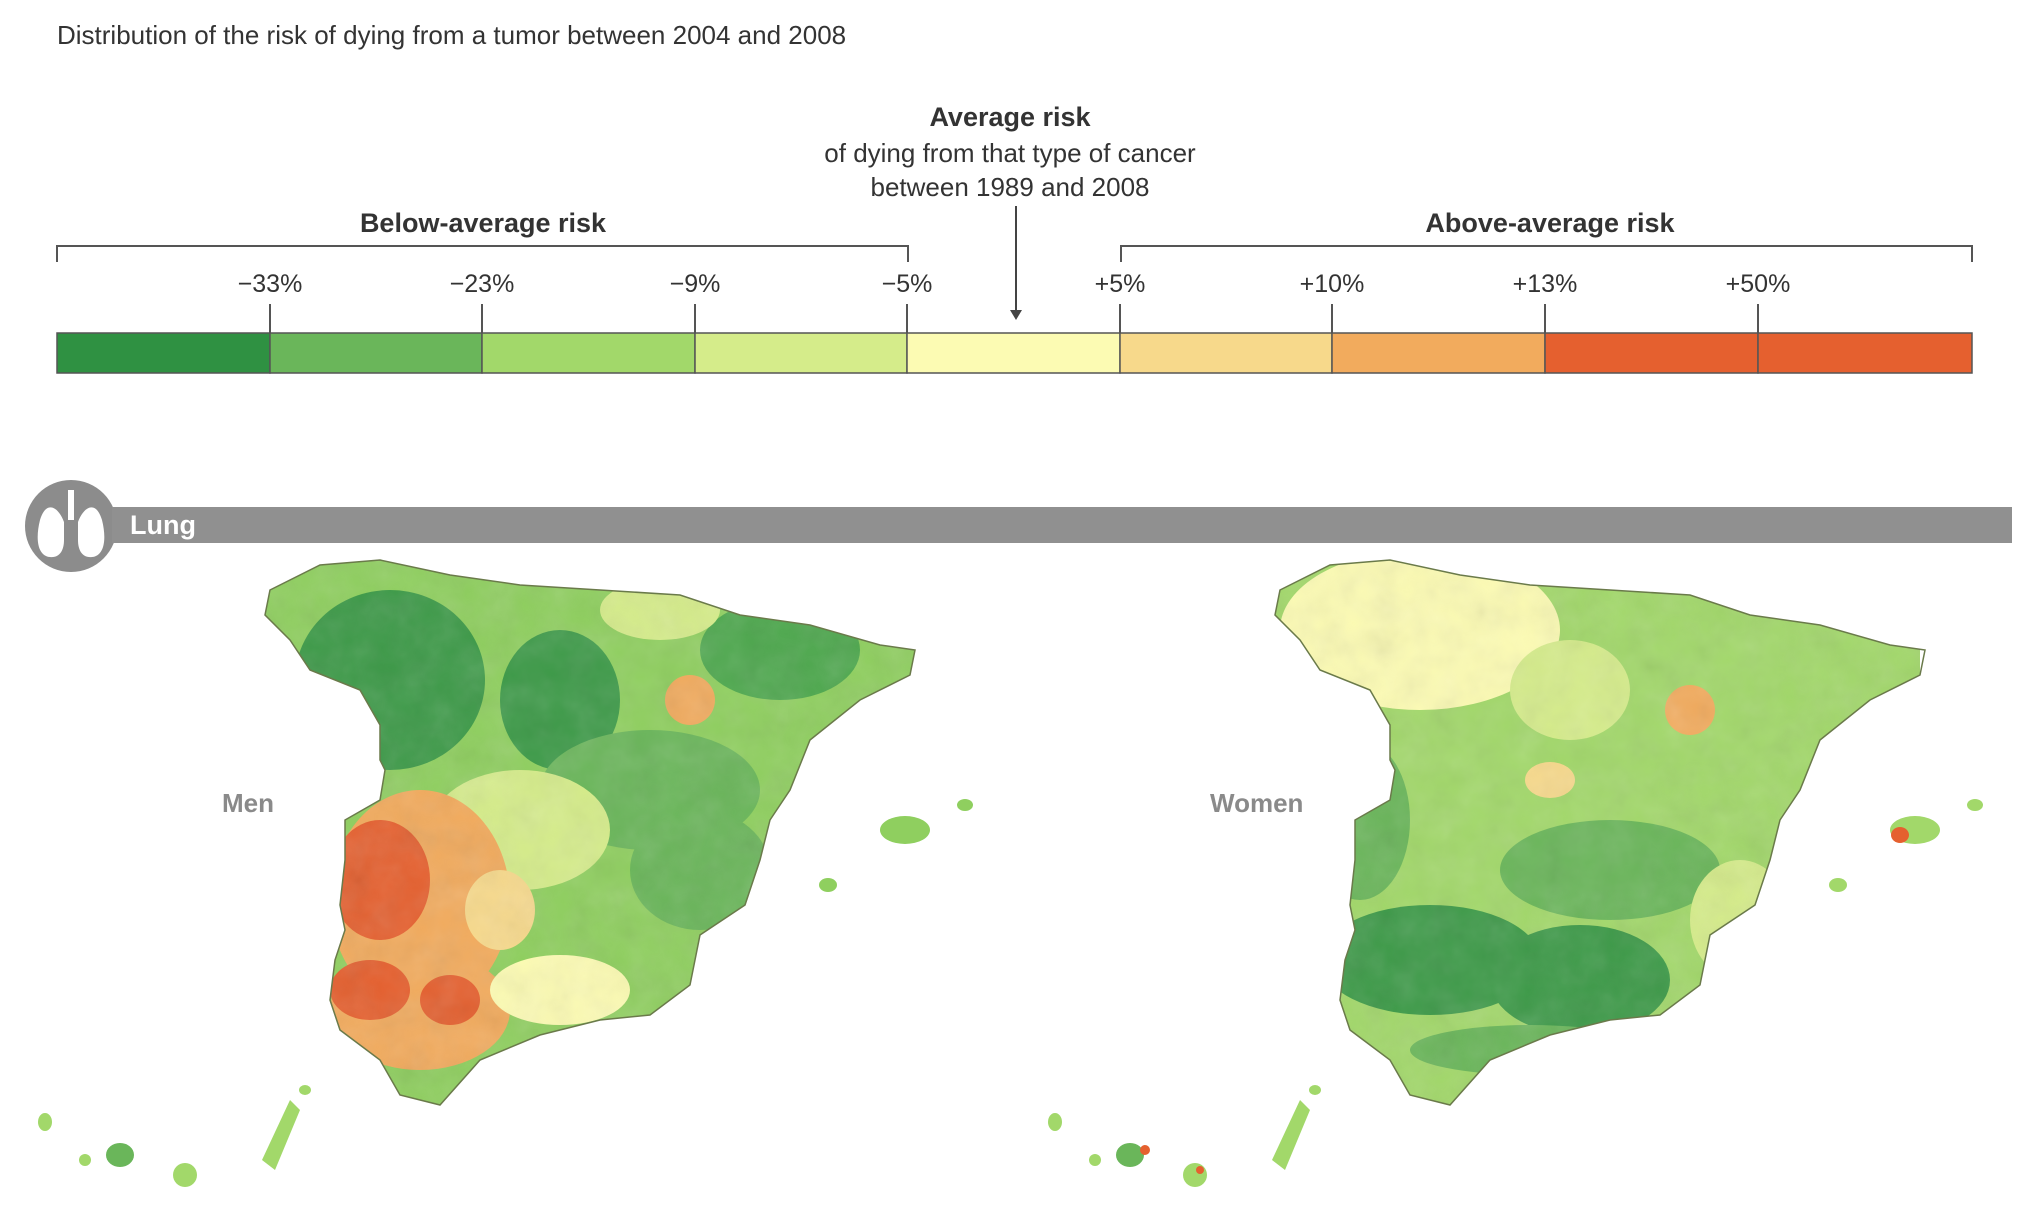  I want to click on tick-label-minus9: −9%, so click(695, 284).